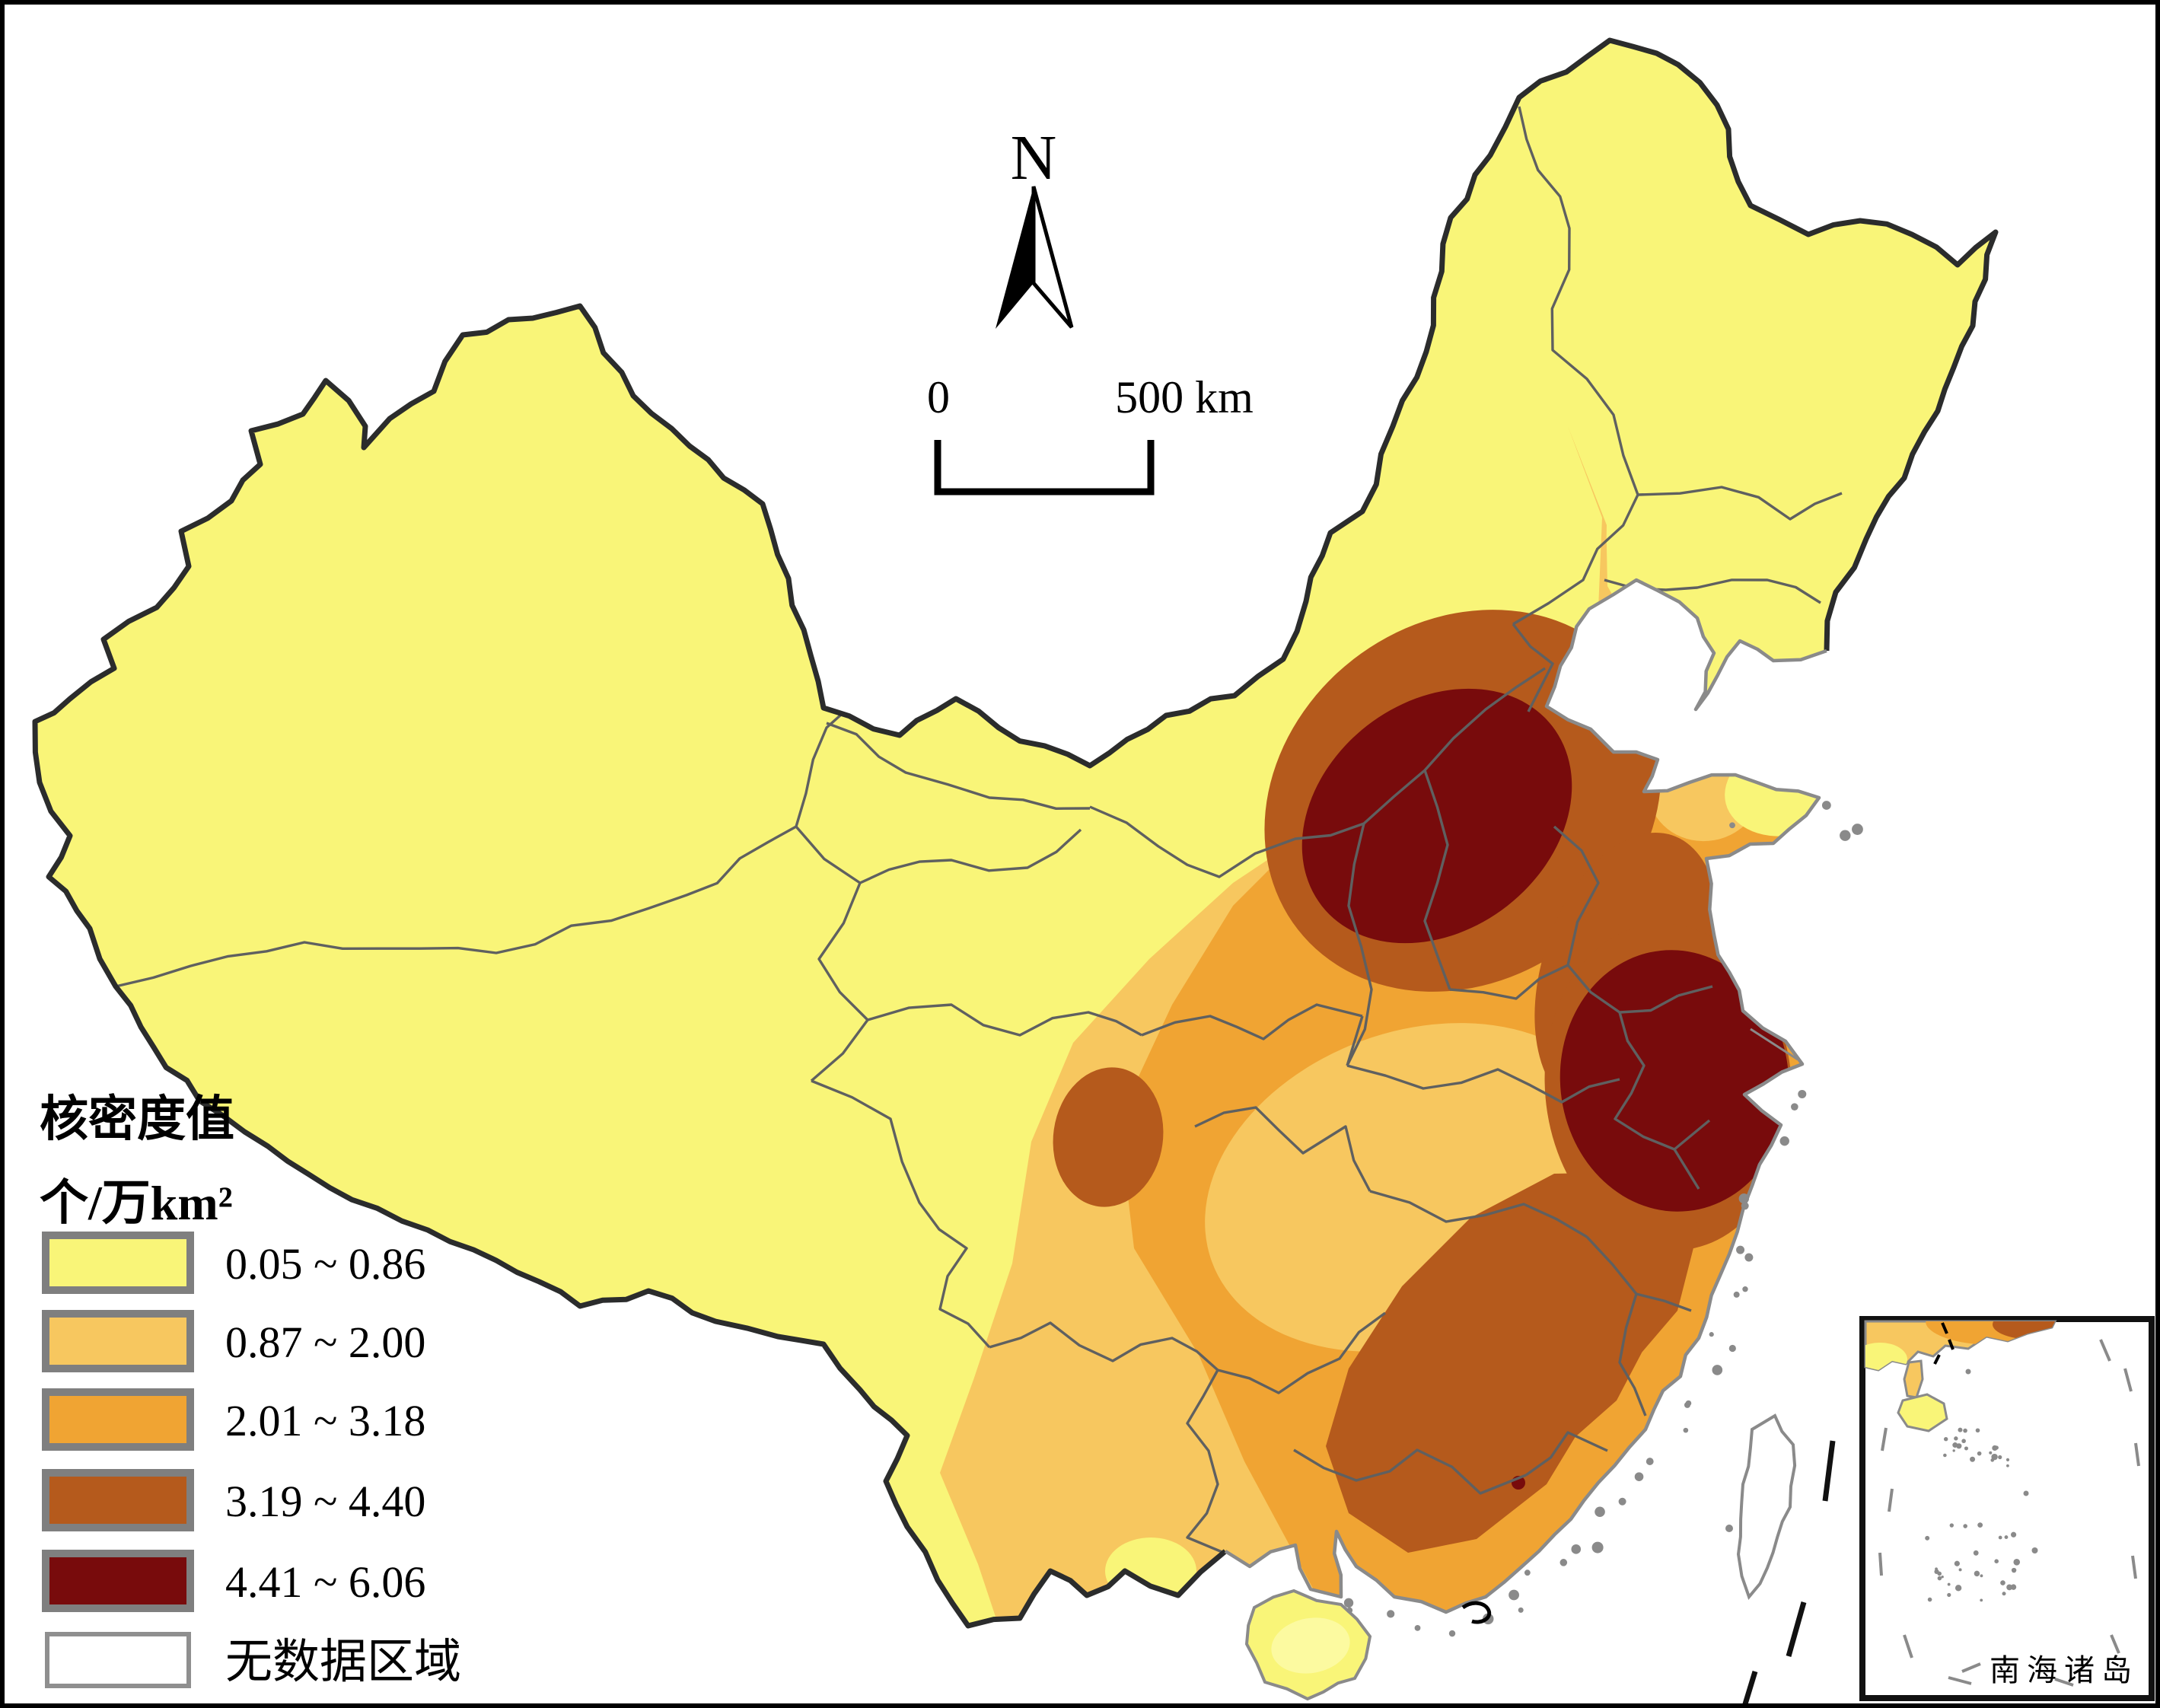 The height and width of the screenshot is (1708, 2160). Describe the element at coordinates (1971, 1667) in the screenshot. I see `inset-island-tick-icon` at that location.